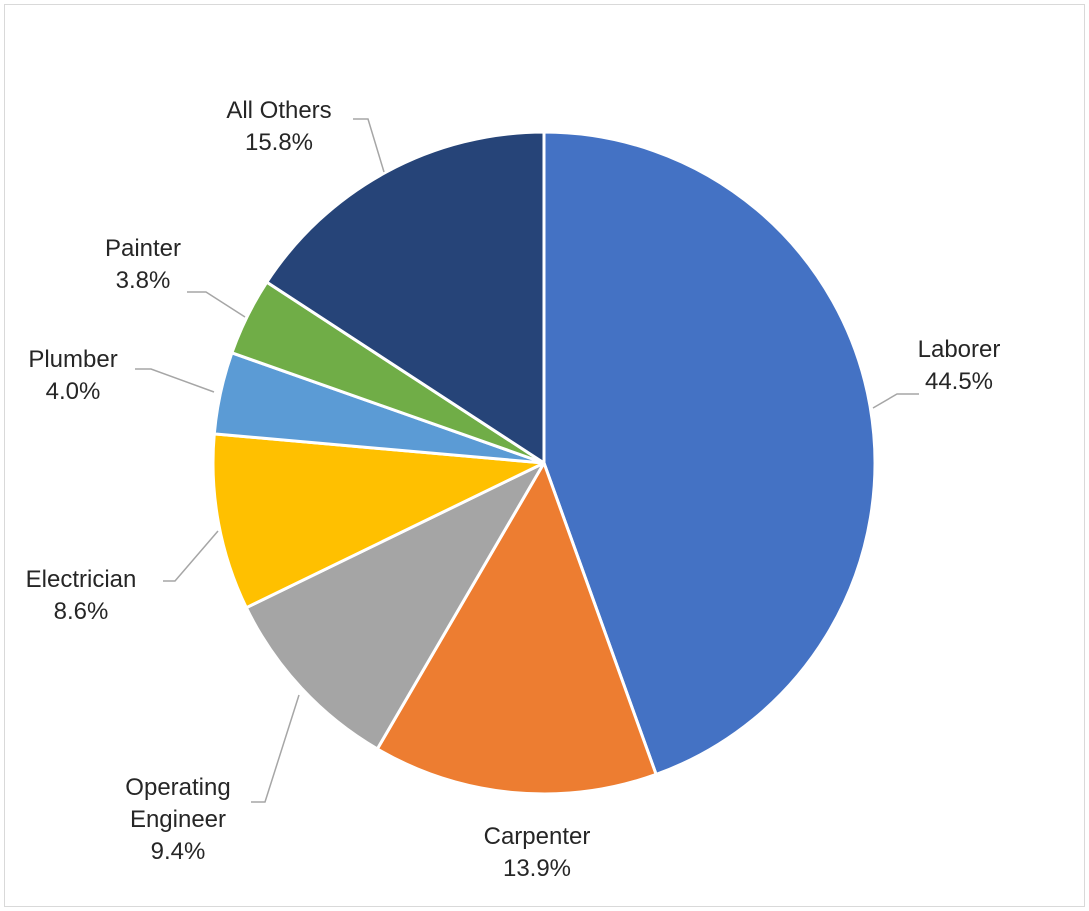 Image resolution: width=1089 pixels, height=911 pixels. What do you see at coordinates (279, 142) in the screenshot?
I see `slice-value-label: 15.8%` at bounding box center [279, 142].